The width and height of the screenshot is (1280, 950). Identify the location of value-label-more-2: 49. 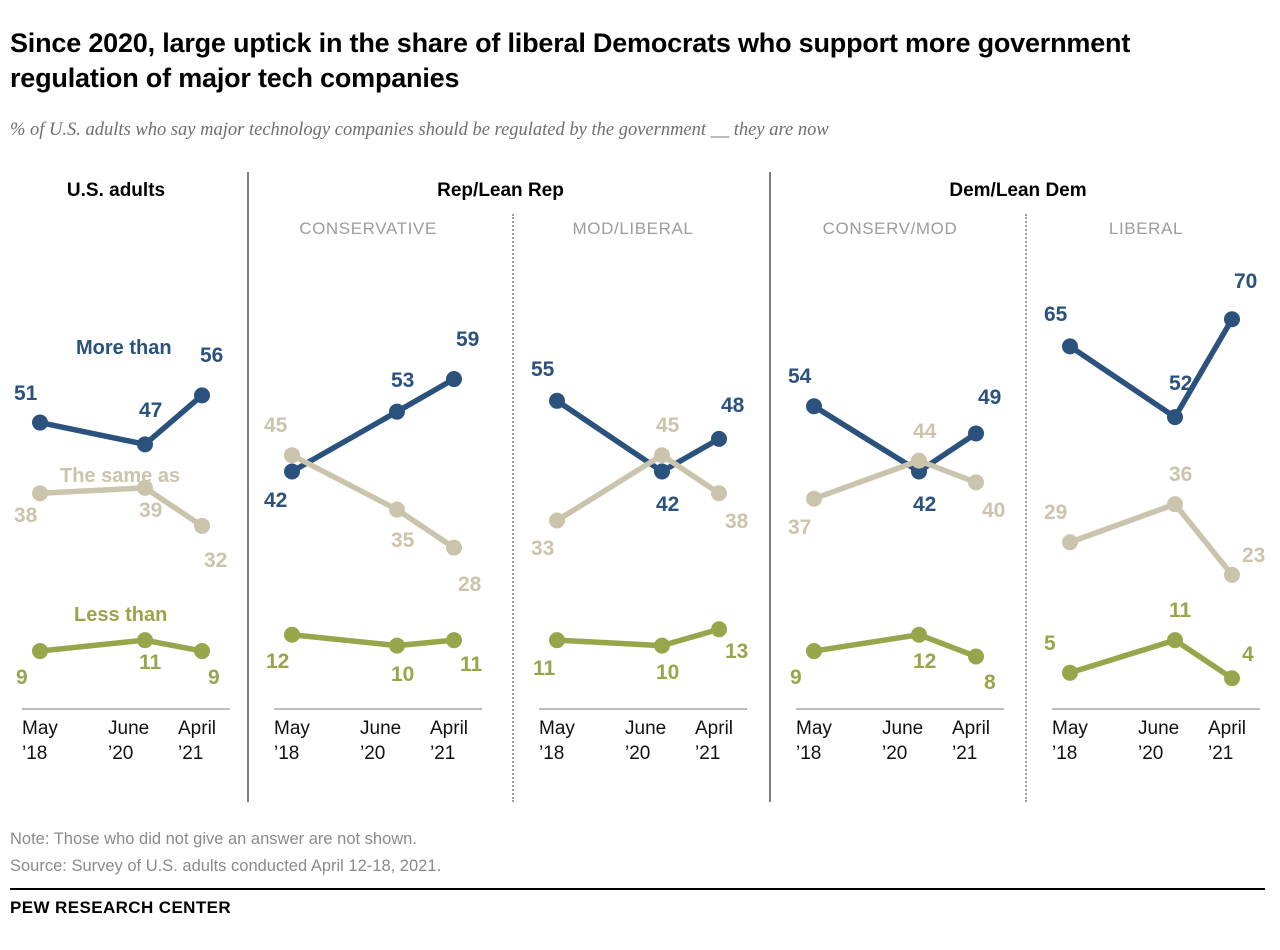
(990, 398).